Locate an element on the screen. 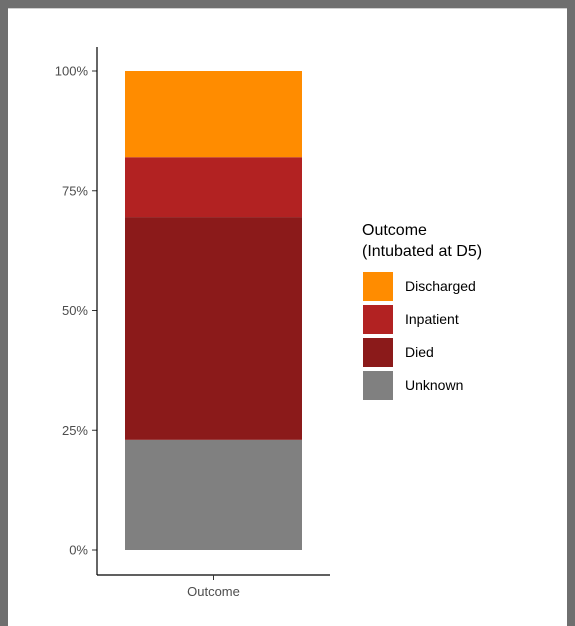  legend-swatch-died is located at coordinates (378, 352).